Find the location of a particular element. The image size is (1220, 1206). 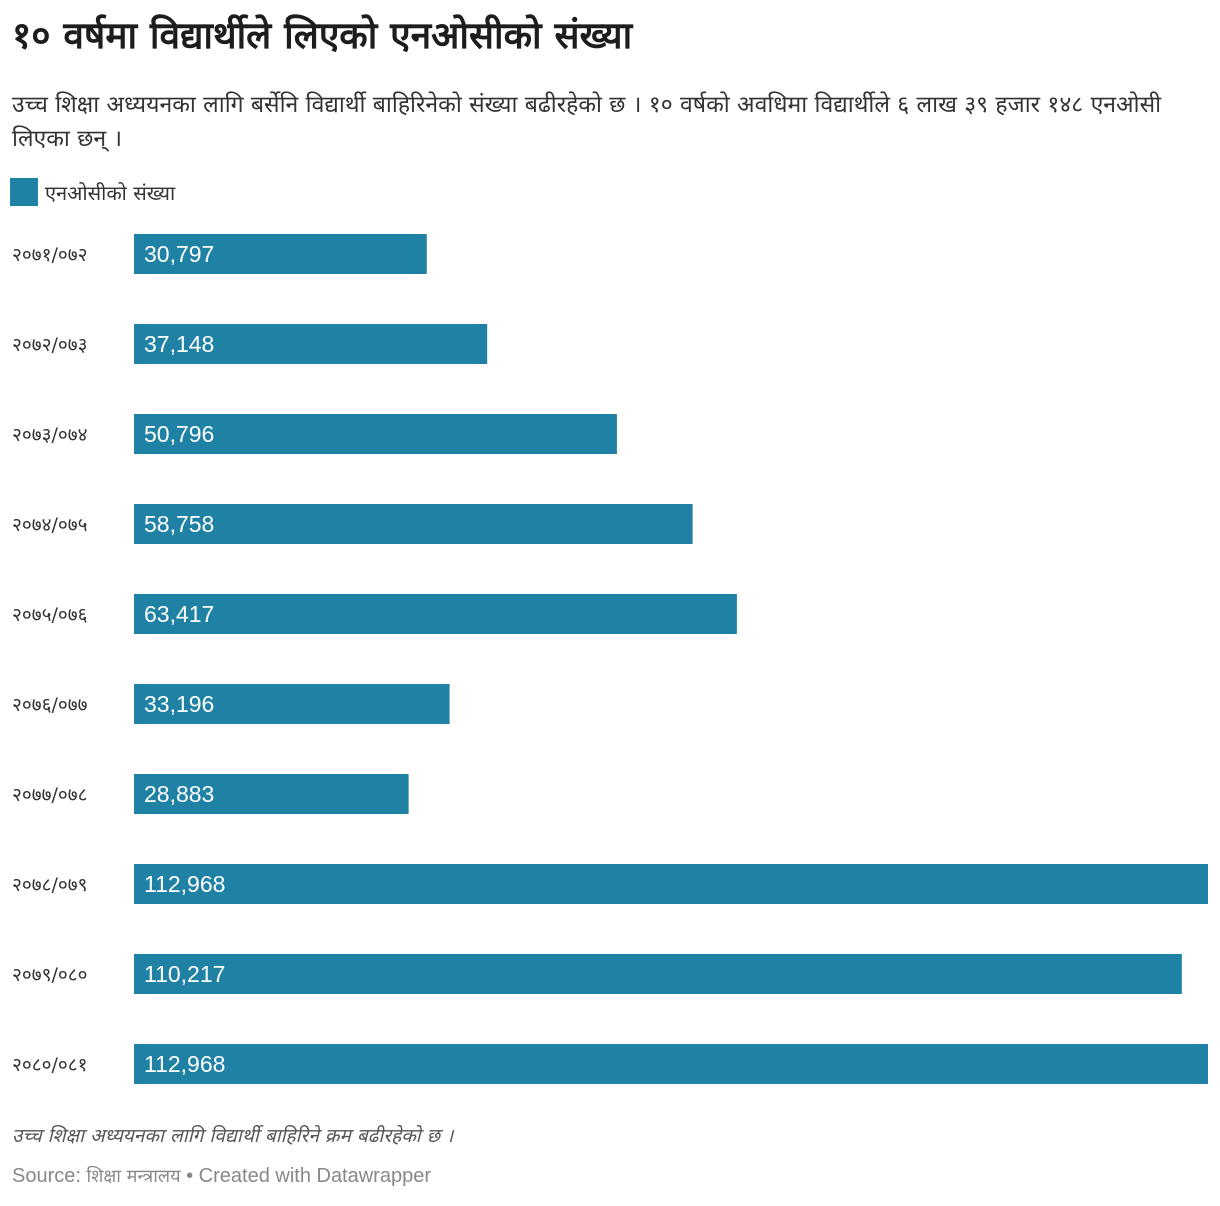

bar-row: २०७१/०७२ 30,797 is located at coordinates (219, 254).